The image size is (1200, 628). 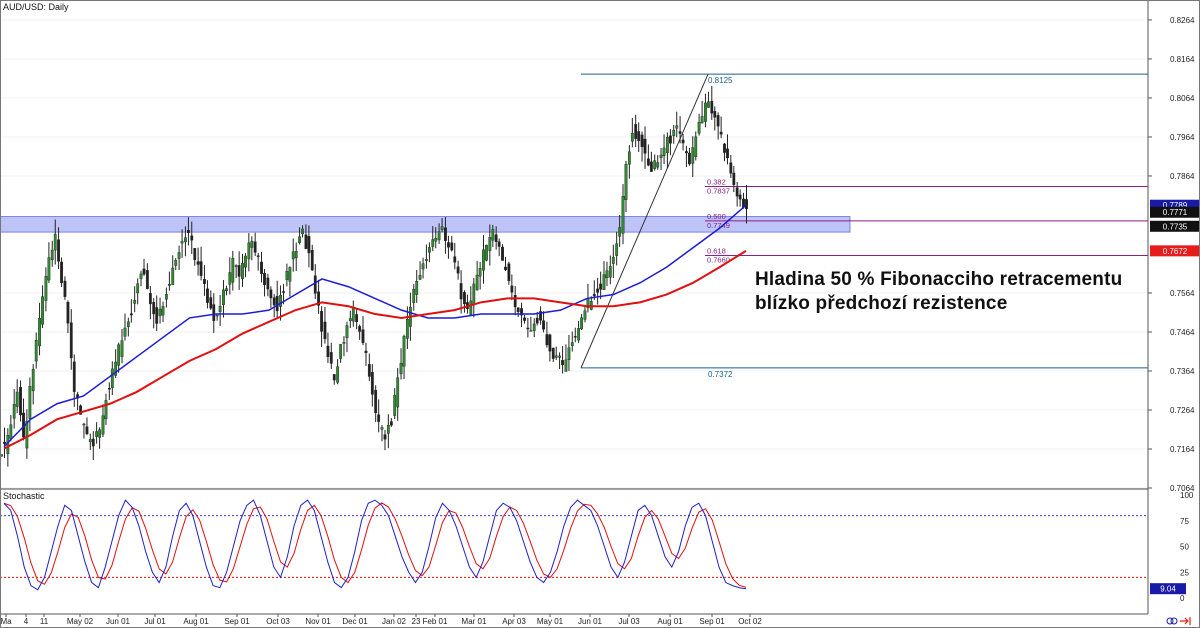 What do you see at coordinates (1172, 621) in the screenshot?
I see `eye-icon` at bounding box center [1172, 621].